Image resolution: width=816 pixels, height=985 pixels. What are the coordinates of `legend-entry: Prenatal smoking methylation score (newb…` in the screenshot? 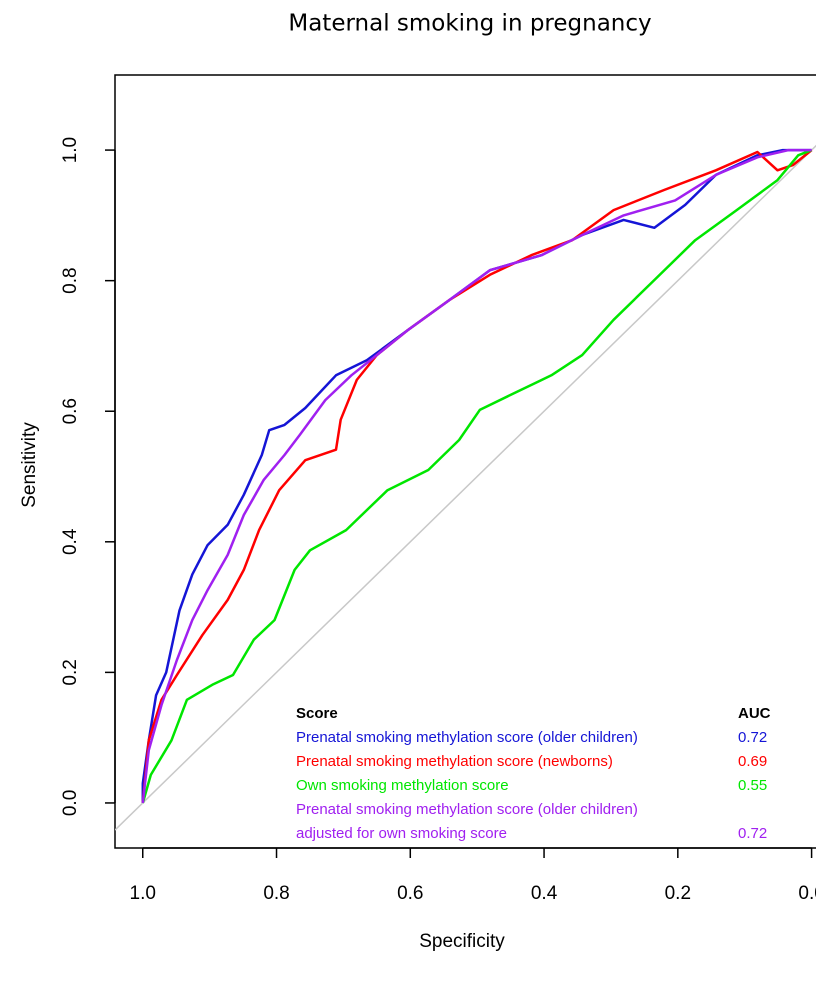 It's located at (454, 761).